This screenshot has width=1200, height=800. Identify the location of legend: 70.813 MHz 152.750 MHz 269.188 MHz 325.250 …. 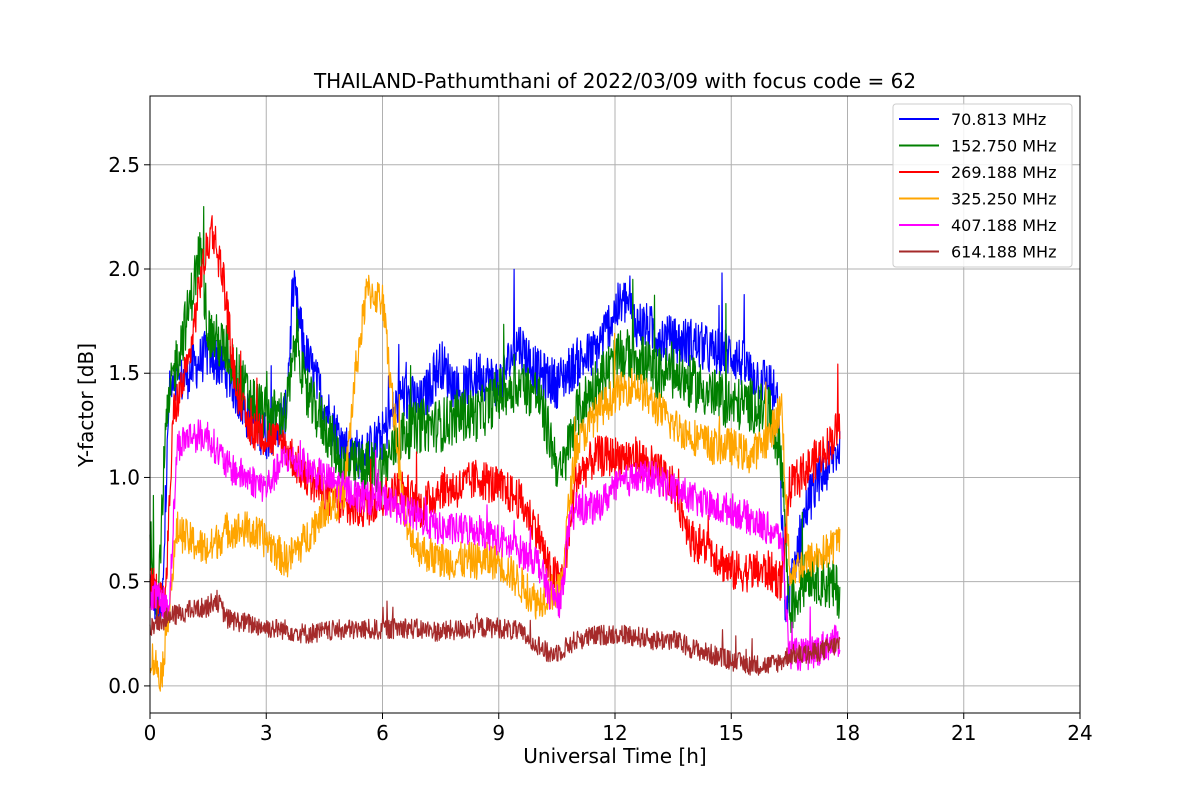
(982, 185).